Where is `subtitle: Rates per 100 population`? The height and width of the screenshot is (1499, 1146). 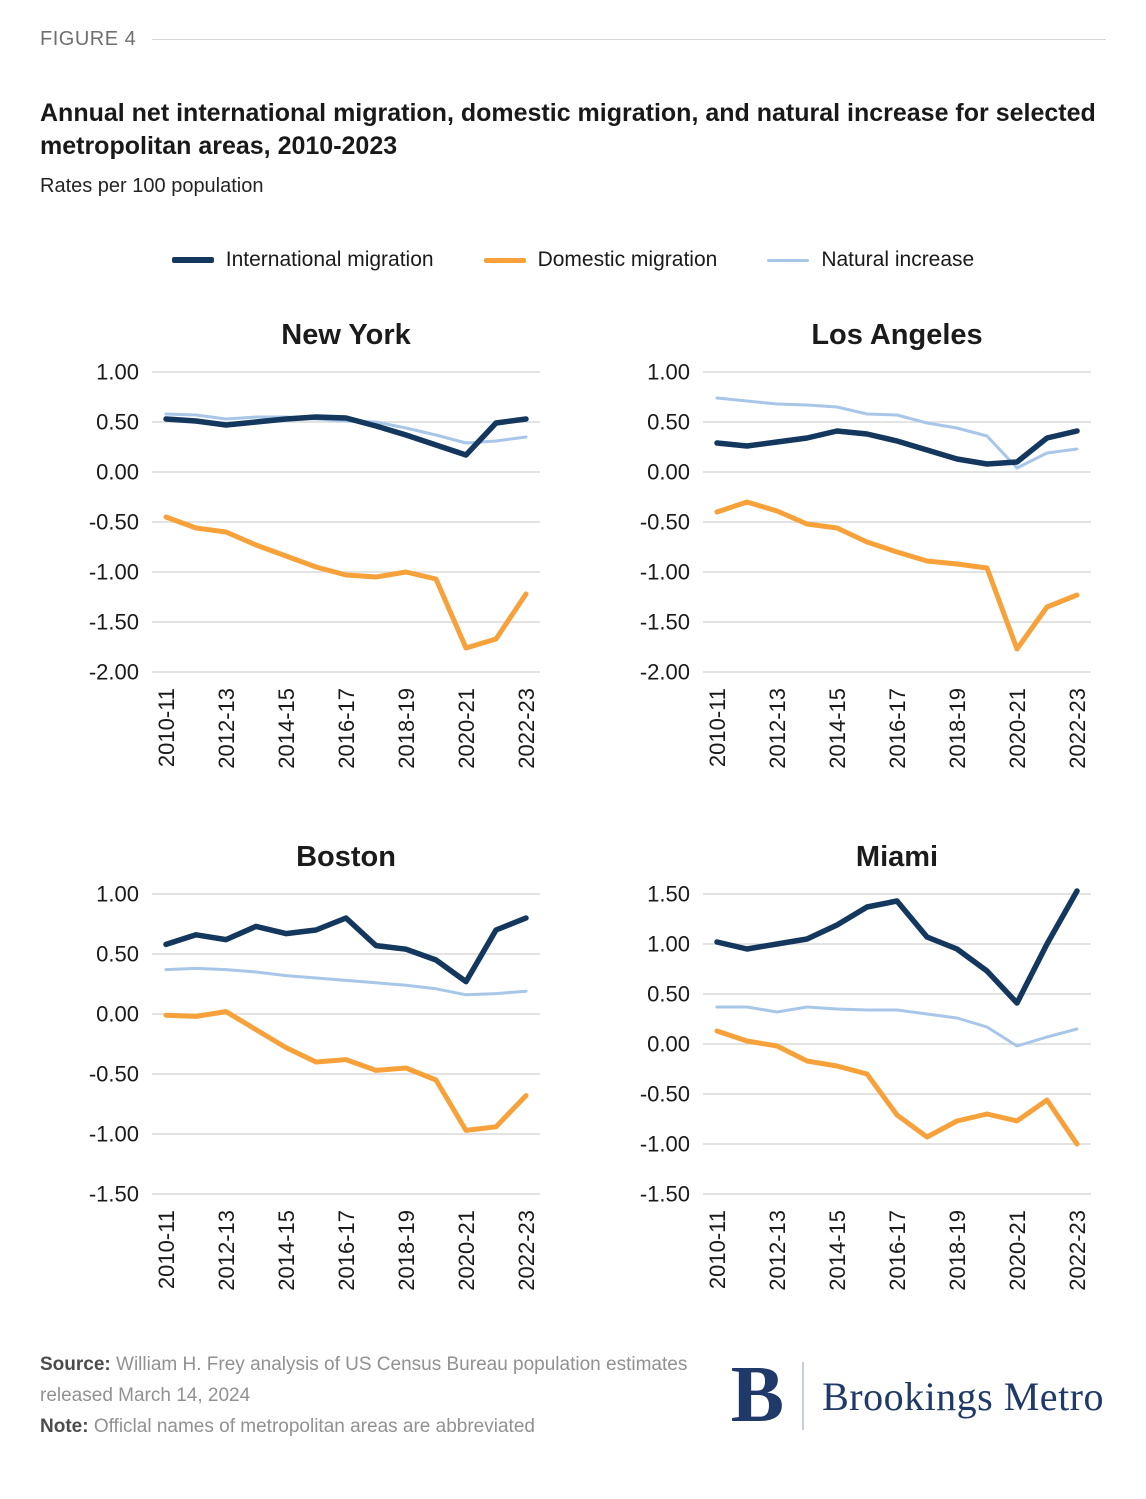
subtitle: Rates per 100 population is located at coordinates (152, 186).